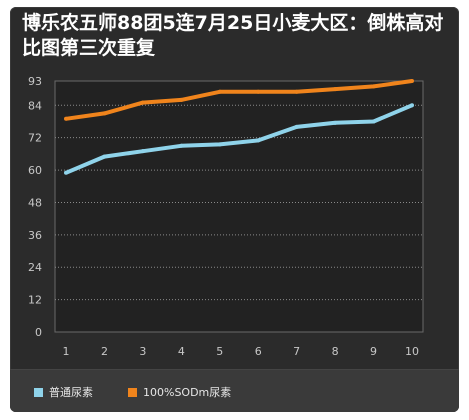 Image resolution: width=469 pixels, height=420 pixels. I want to click on x-tick-label: 8, so click(335, 351).